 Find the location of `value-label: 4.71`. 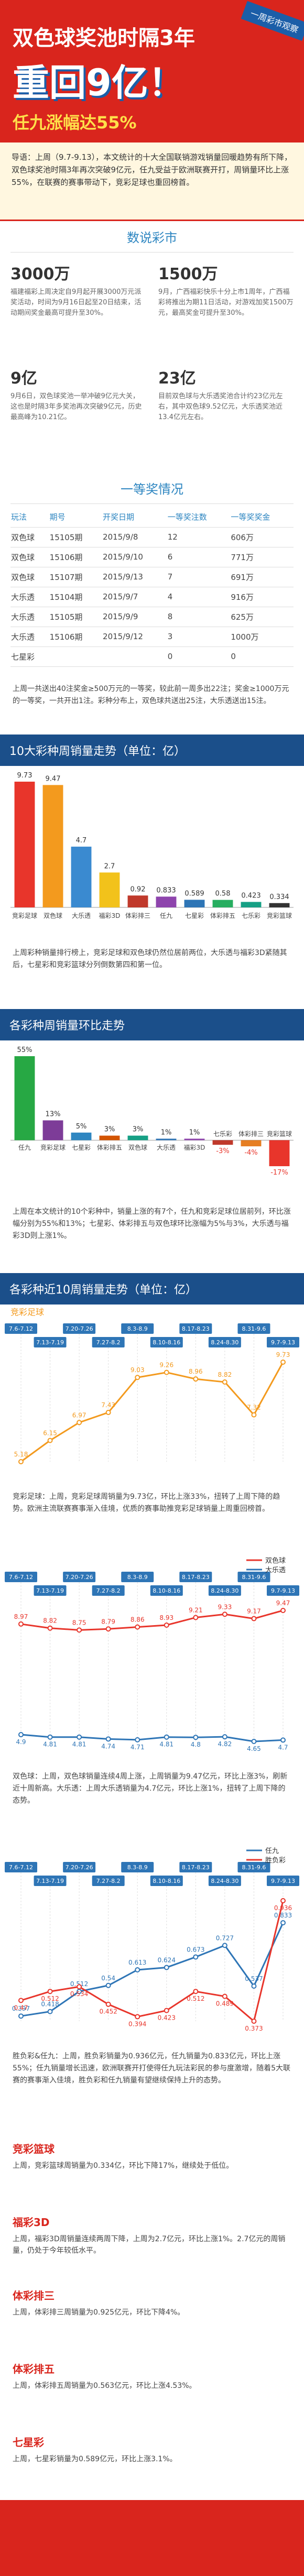

value-label: 4.71 is located at coordinates (138, 1747).